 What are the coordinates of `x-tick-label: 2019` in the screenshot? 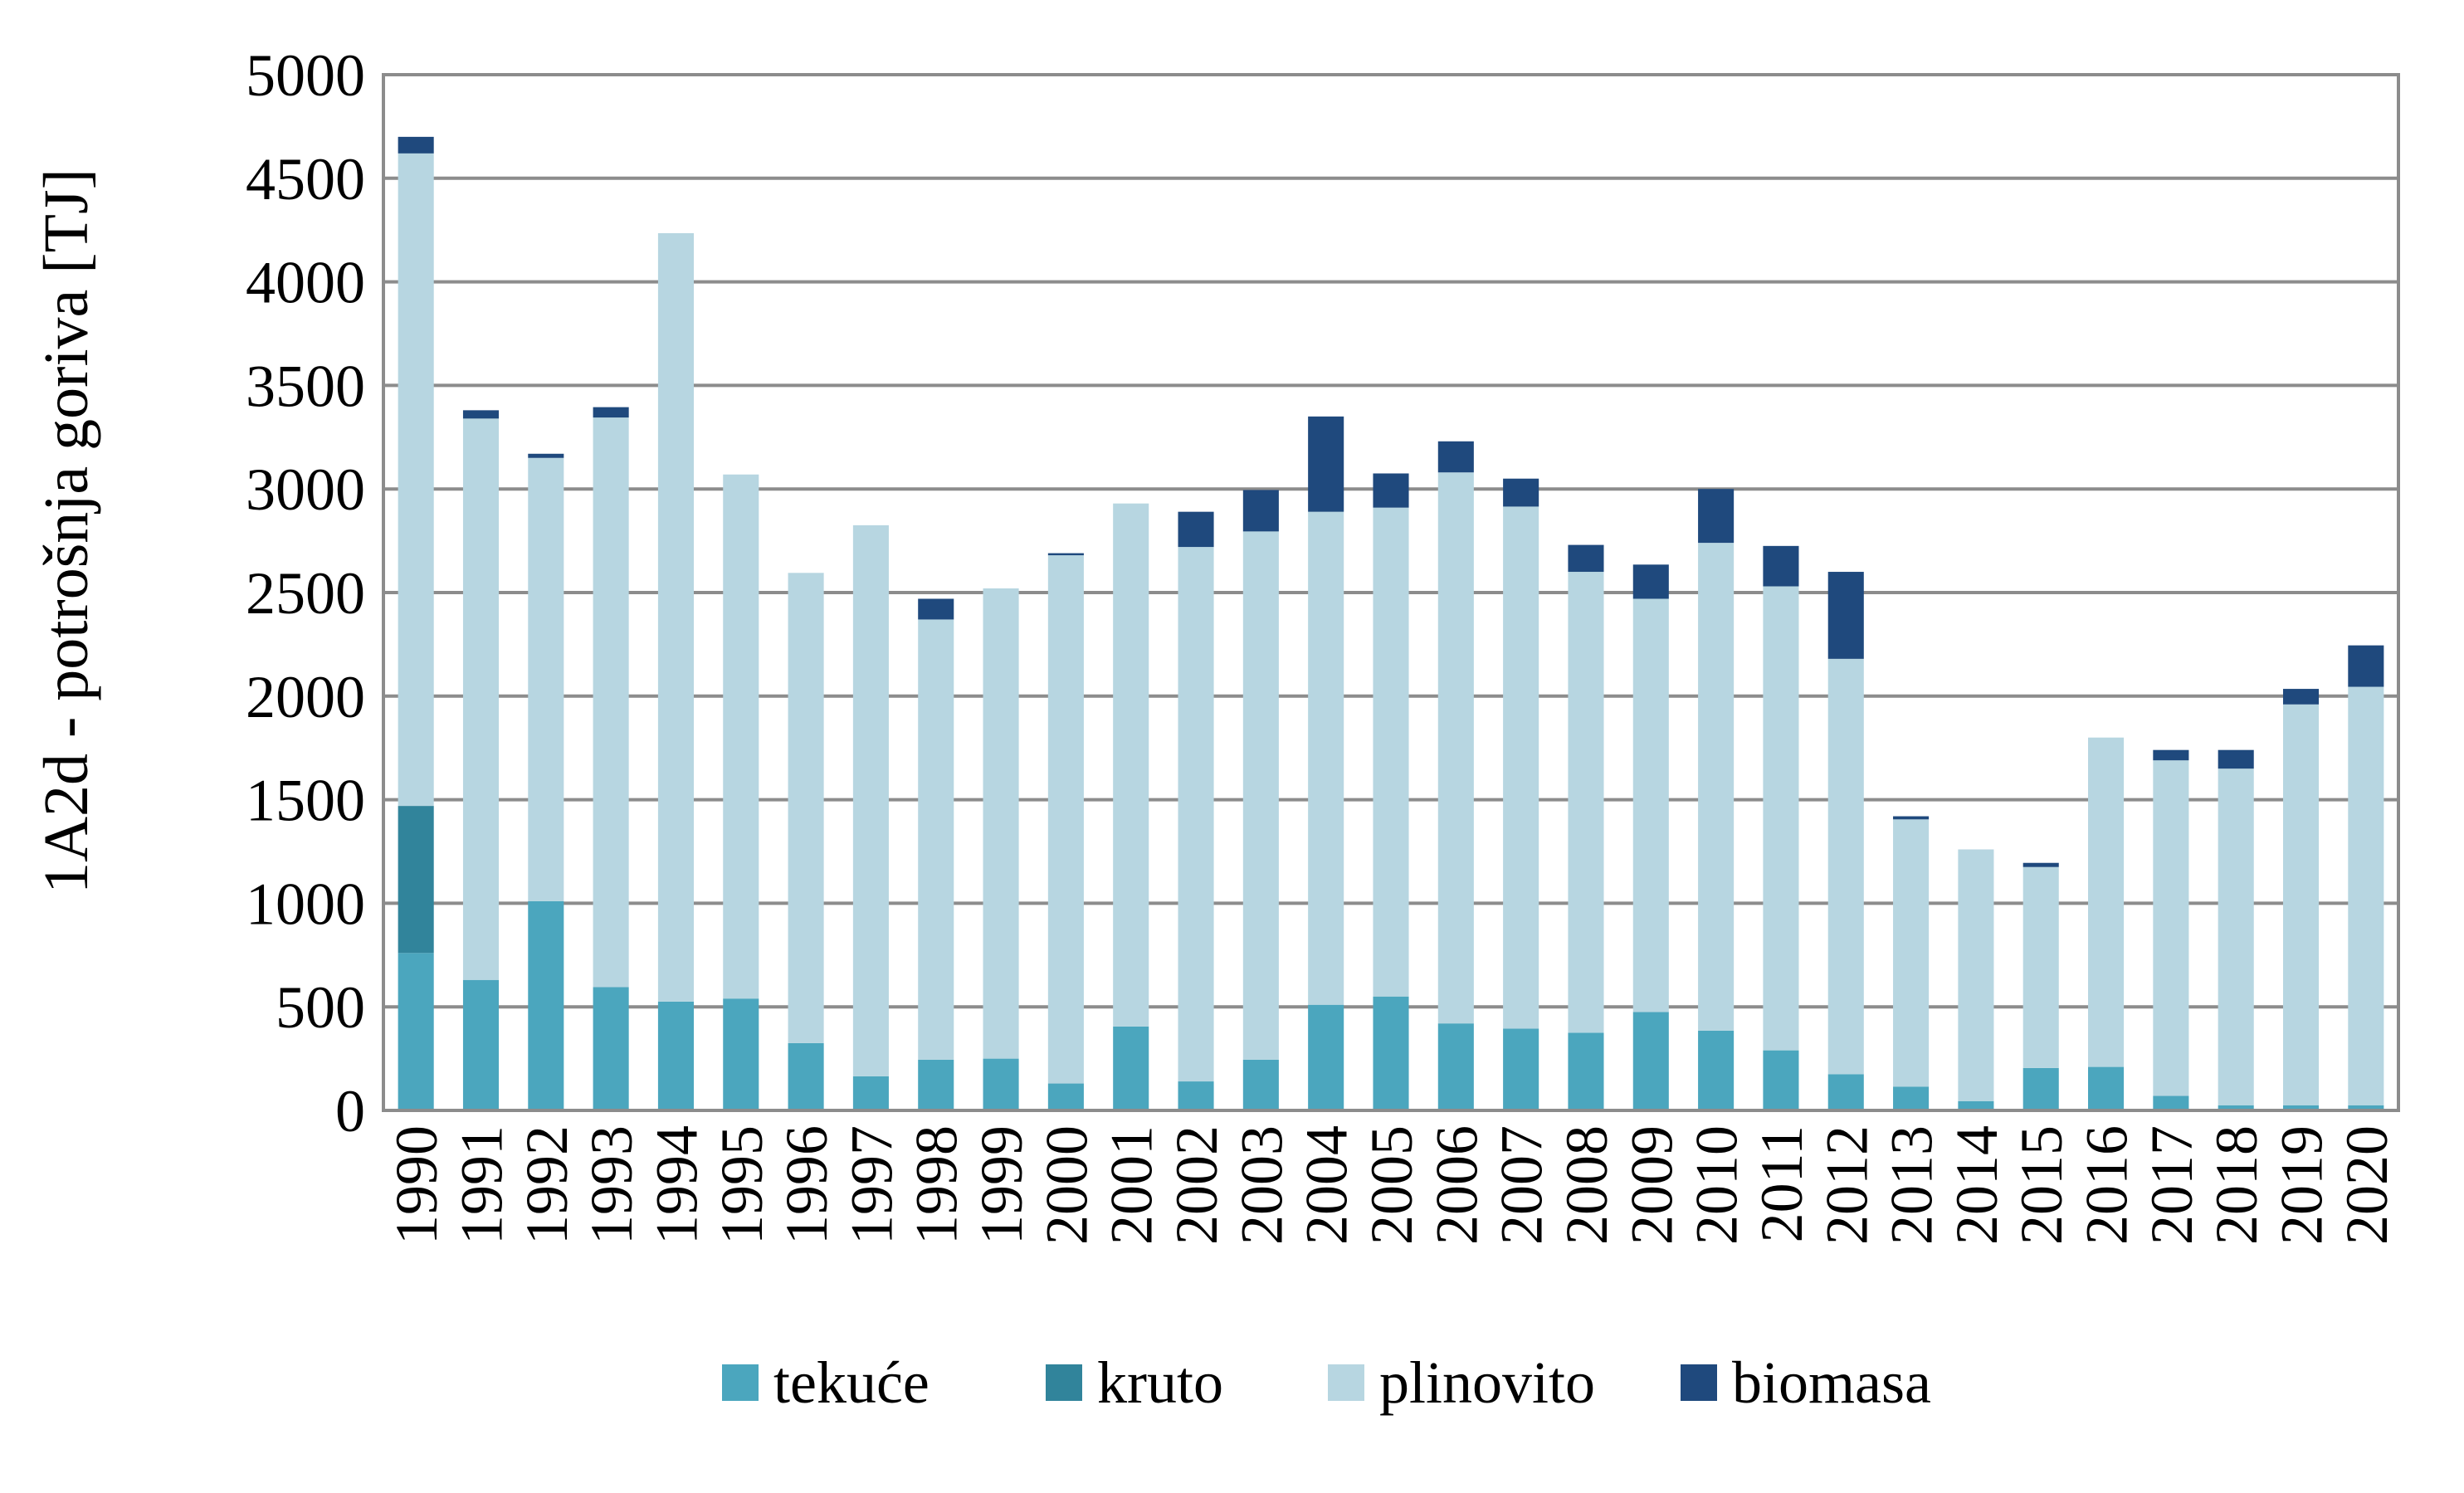 It's located at (2302, 1185).